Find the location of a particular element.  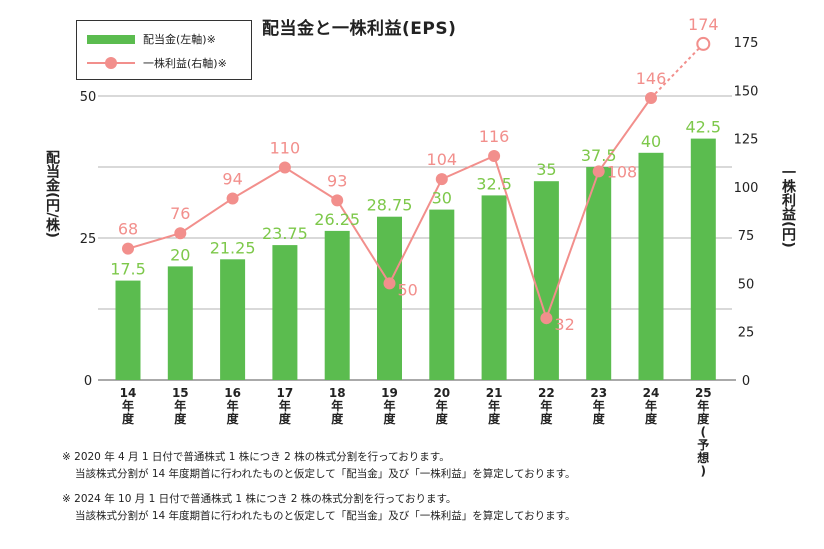

x-axis-category-label: 19 is located at coordinates (389, 393).